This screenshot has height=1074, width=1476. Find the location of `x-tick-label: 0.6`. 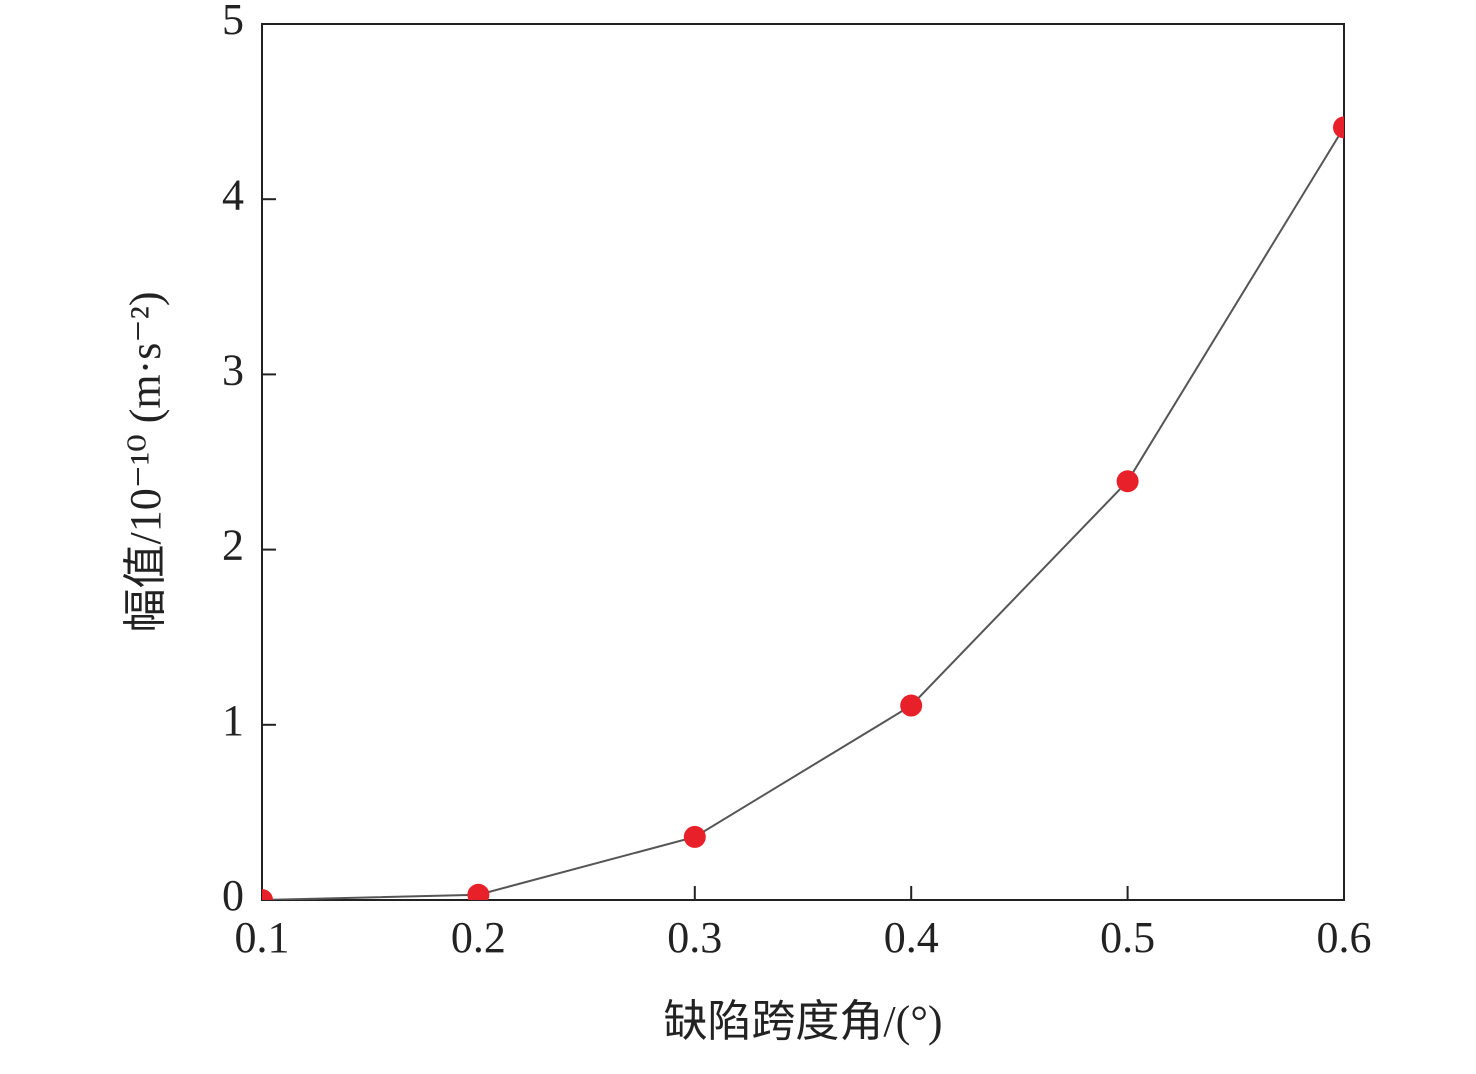

x-tick-label: 0.6 is located at coordinates (1344, 937).